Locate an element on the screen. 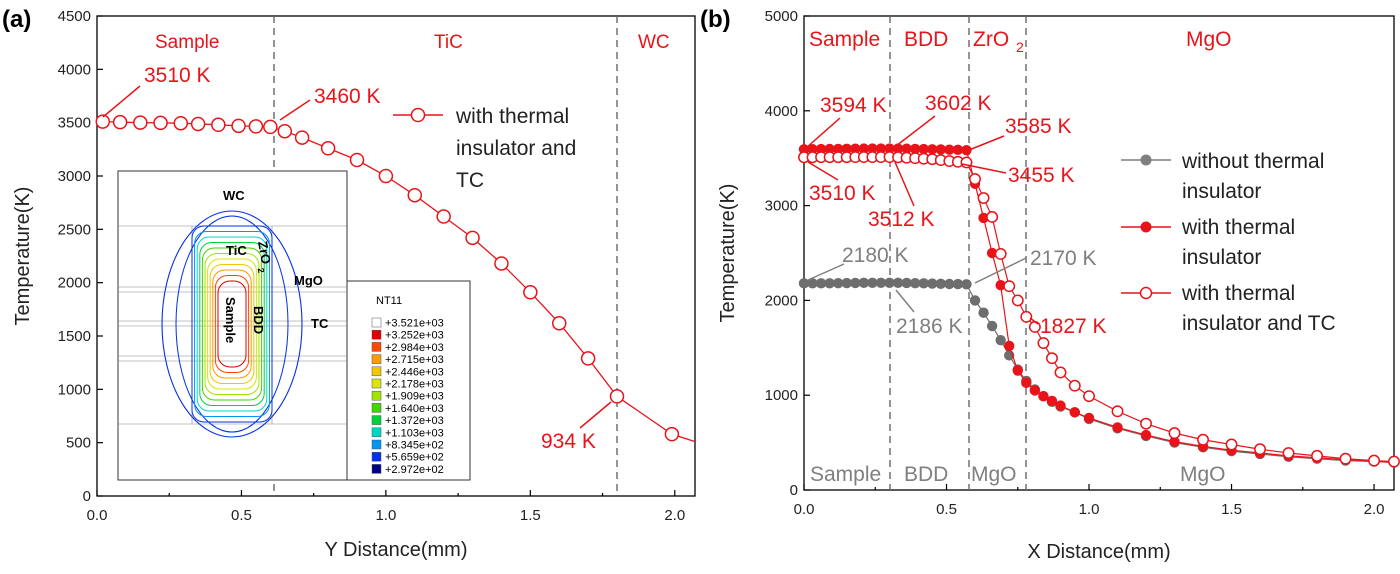 The width and height of the screenshot is (1400, 574). inset-label-zro2: ZrO 2 is located at coordinates (264, 257).